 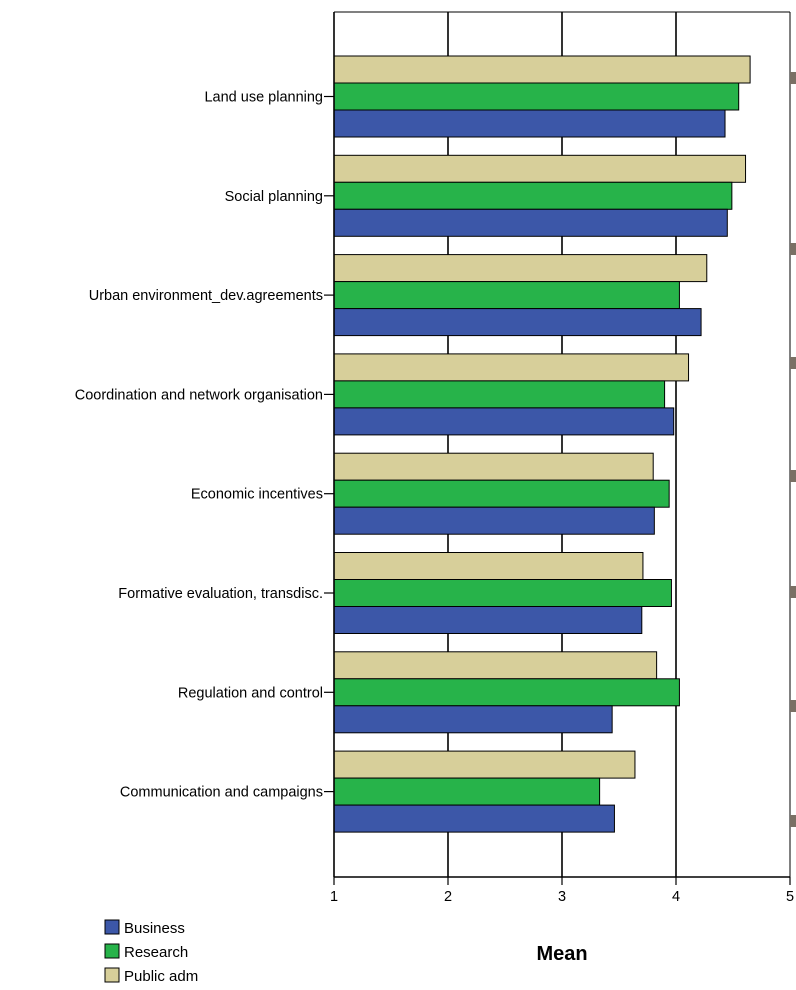 I want to click on legend-label: Public adm, so click(x=161, y=976).